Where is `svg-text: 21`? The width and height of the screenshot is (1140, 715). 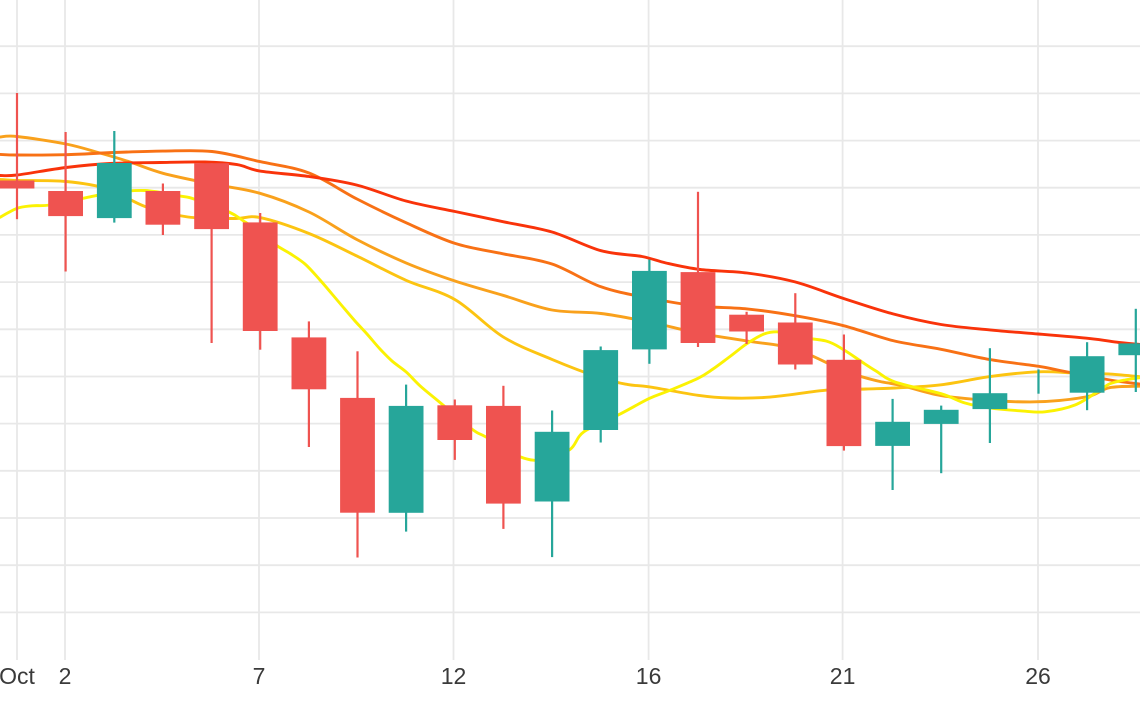 svg-text: 21 is located at coordinates (843, 676).